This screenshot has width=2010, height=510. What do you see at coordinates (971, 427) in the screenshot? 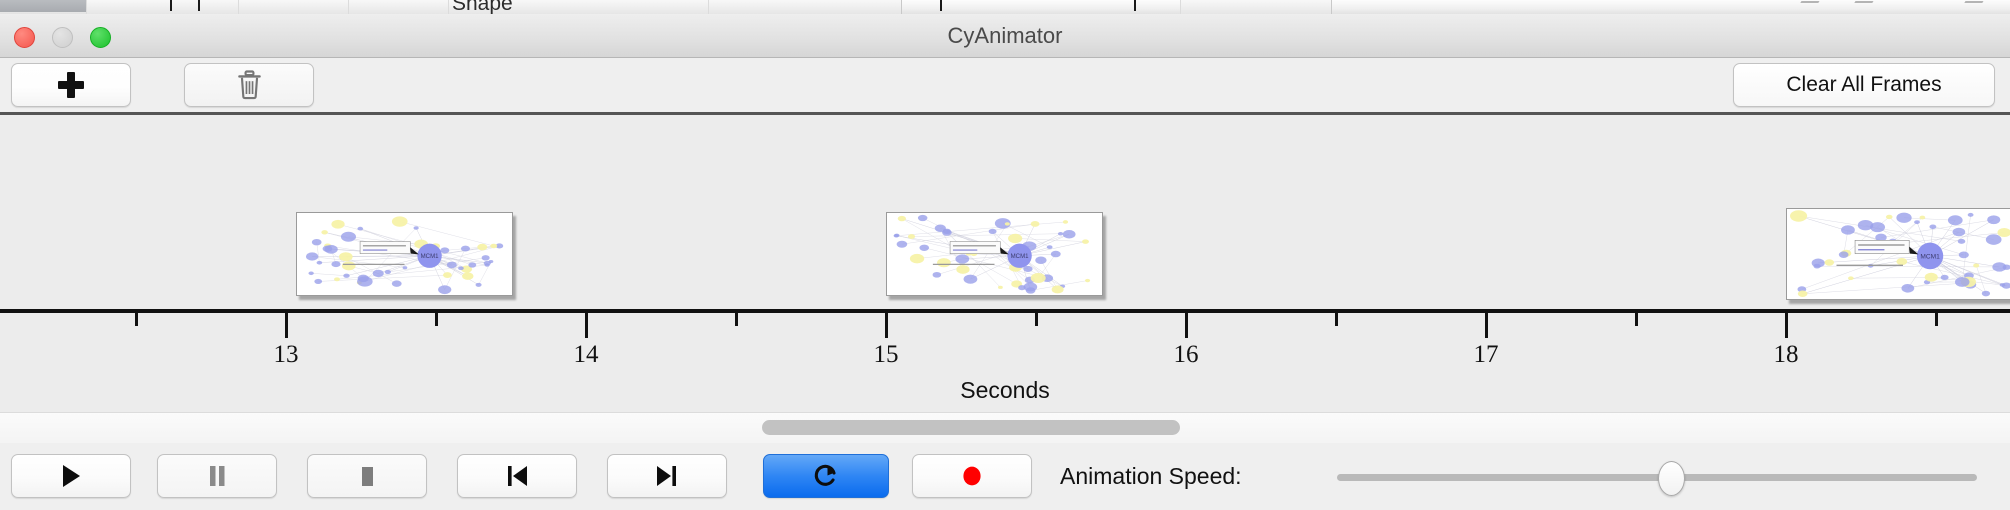
I see `timeline-scrollbar-thumb` at bounding box center [971, 427].